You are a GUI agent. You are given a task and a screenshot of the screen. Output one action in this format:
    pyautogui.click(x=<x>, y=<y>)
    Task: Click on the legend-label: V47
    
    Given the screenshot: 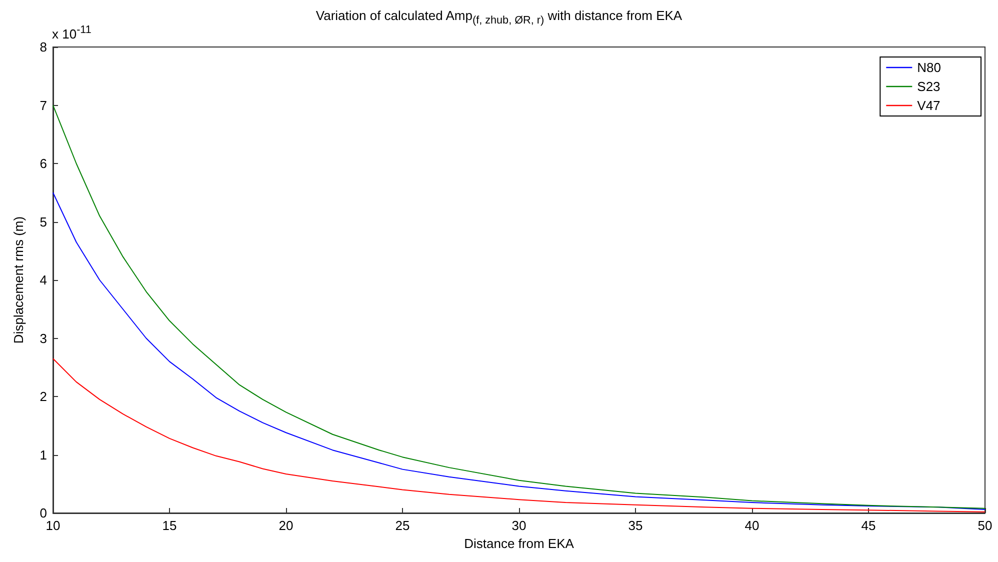 What is the action you would take?
    pyautogui.click(x=928, y=105)
    